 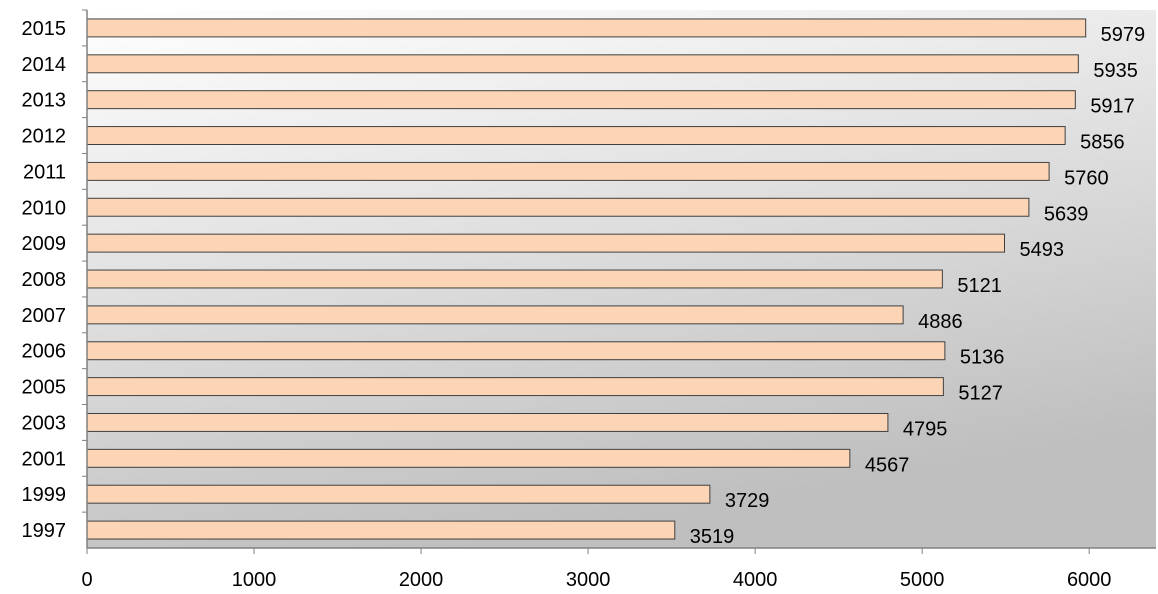 I want to click on data-label: 5935, so click(x=1115, y=71).